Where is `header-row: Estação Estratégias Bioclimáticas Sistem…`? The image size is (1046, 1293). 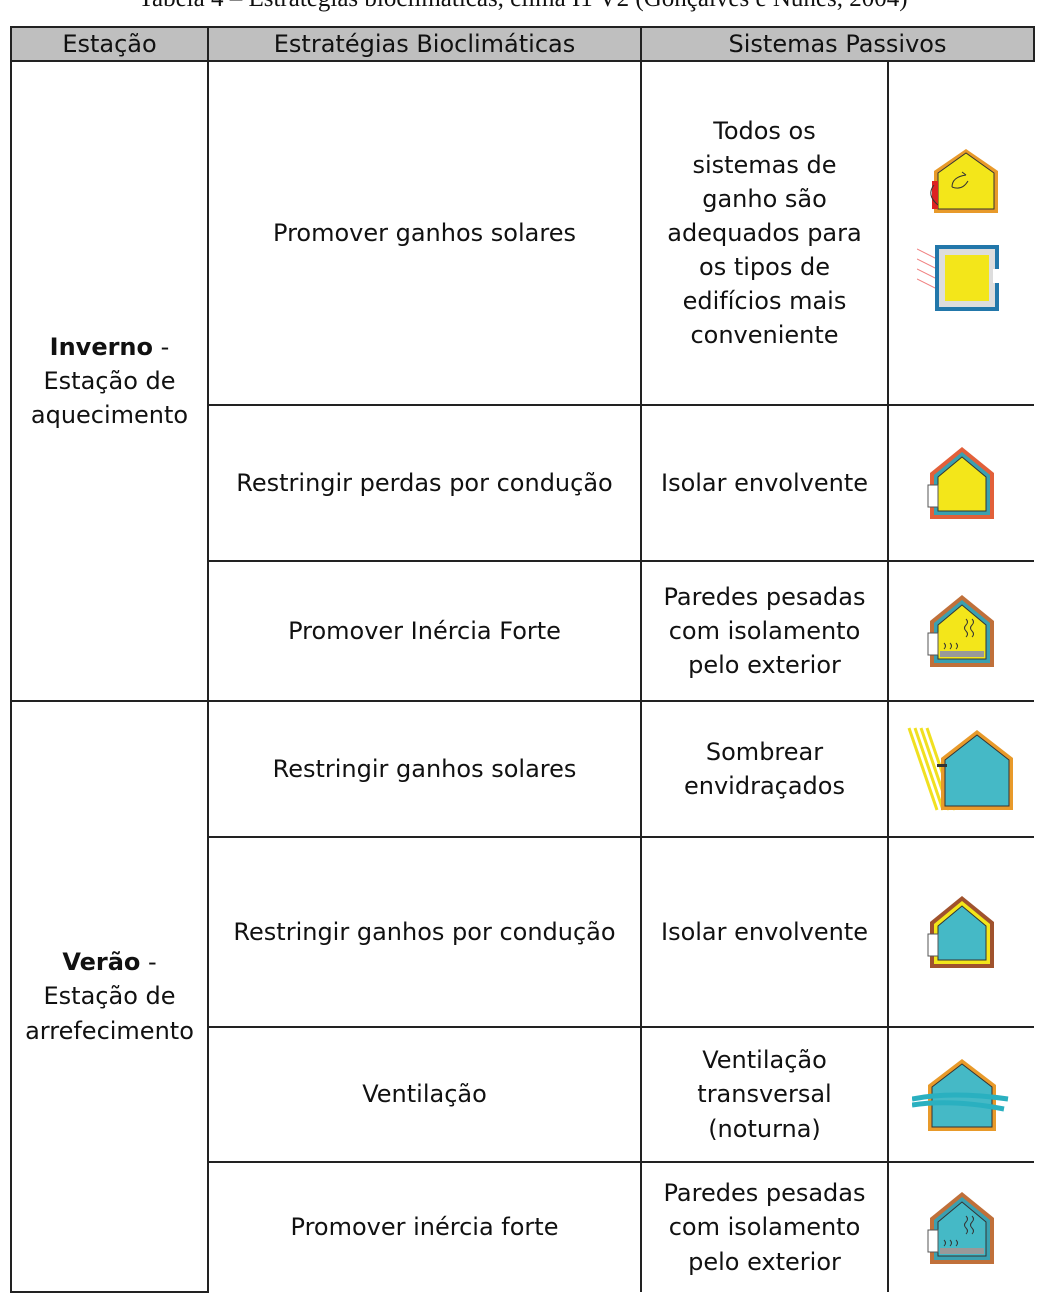 header-row: Estação Estratégias Bioclimáticas Sistem… is located at coordinates (522, 44).